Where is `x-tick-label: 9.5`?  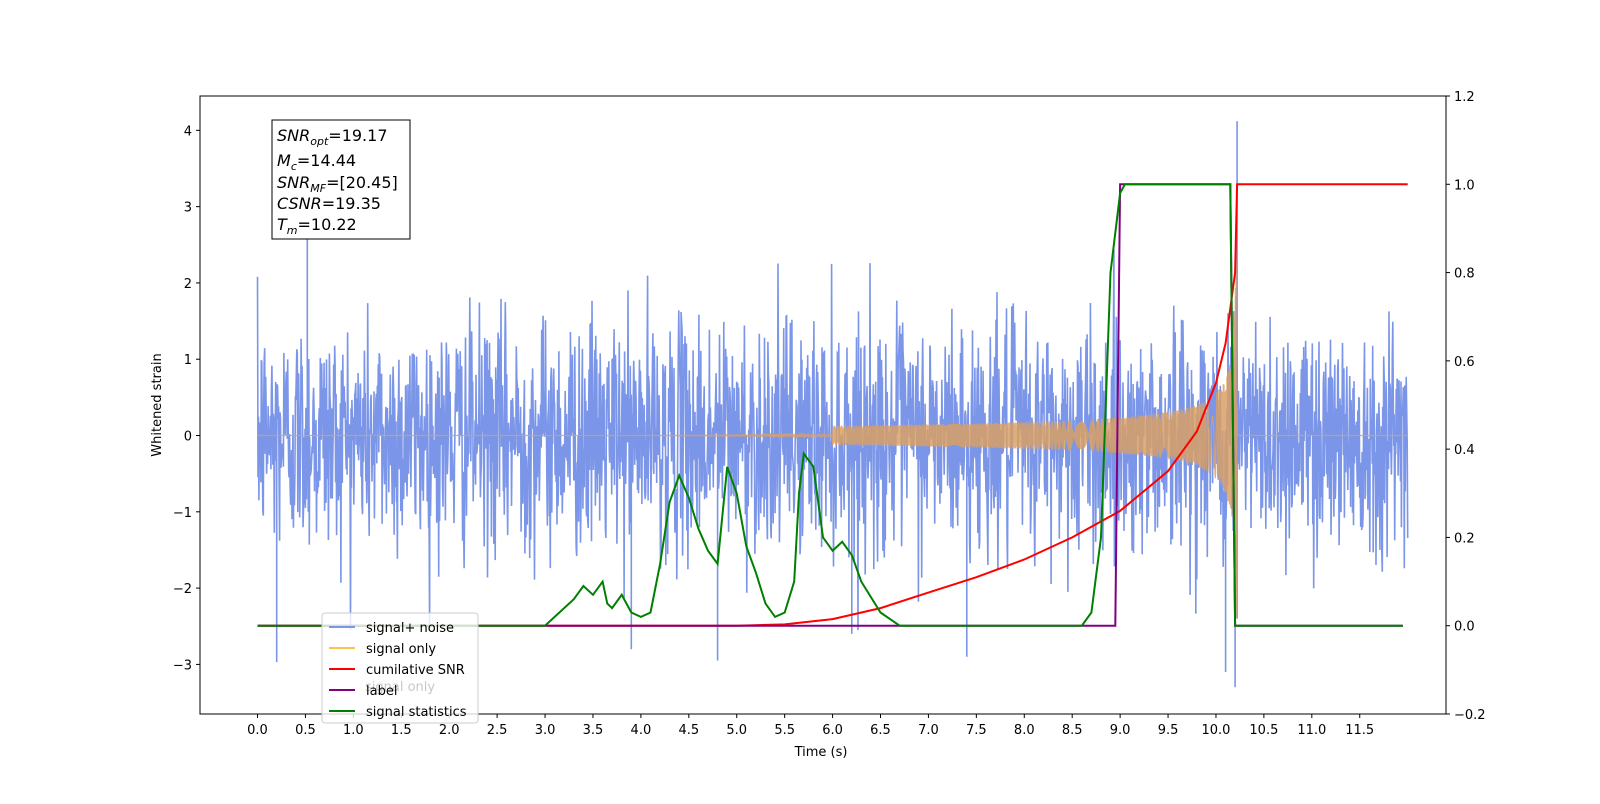 x-tick-label: 9.5 is located at coordinates (1168, 730).